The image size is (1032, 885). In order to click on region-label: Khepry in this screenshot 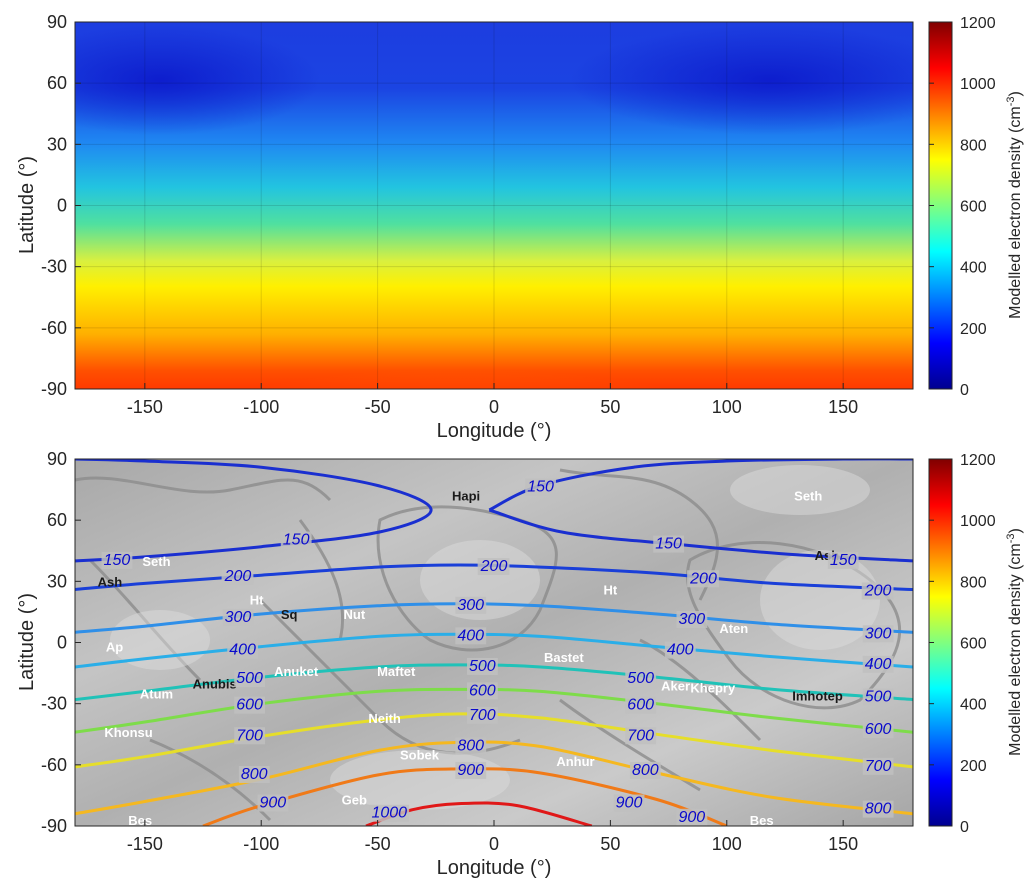, I will do `click(713, 687)`.